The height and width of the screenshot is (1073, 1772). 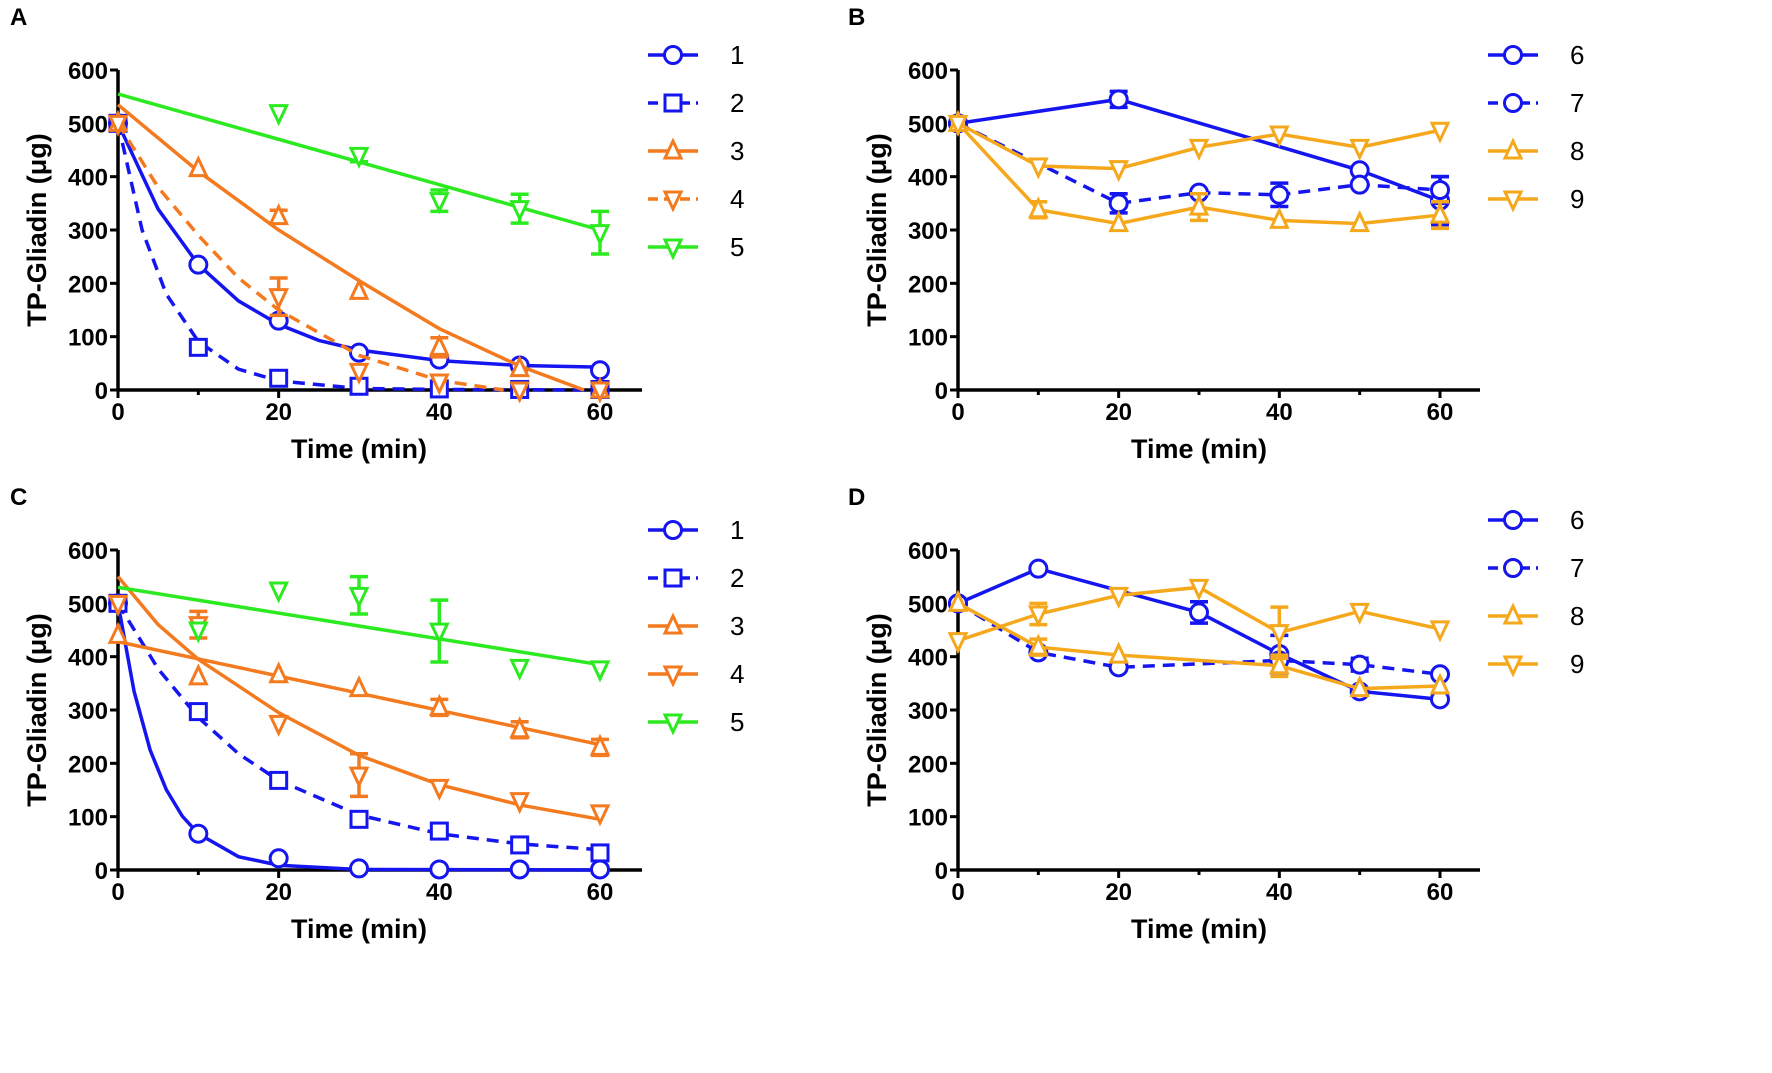 What do you see at coordinates (1199, 449) in the screenshot?
I see `x-axis-title: Time (min)` at bounding box center [1199, 449].